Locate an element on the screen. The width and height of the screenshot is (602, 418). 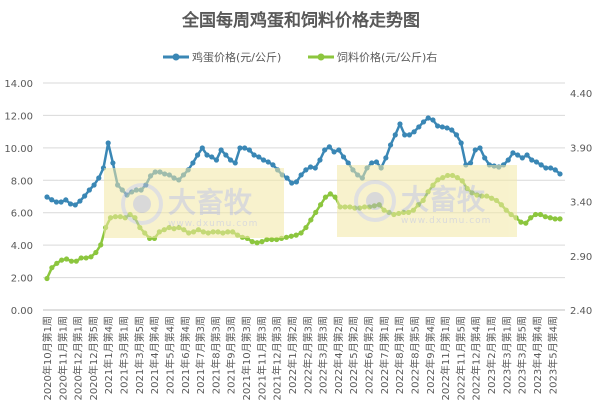
x-tick-label: 2022年2月第3周 is located at coordinates (307, 355).